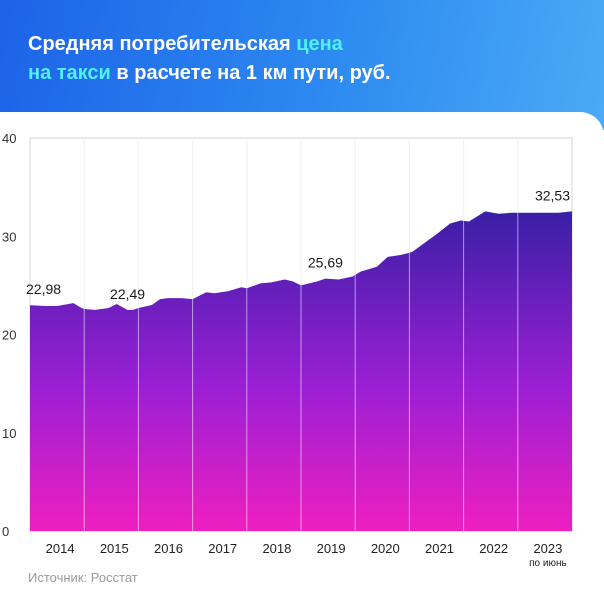 Image resolution: width=604 pixels, height=604 pixels. What do you see at coordinates (60, 548) in the screenshot?
I see `x-tick-label: 2014` at bounding box center [60, 548].